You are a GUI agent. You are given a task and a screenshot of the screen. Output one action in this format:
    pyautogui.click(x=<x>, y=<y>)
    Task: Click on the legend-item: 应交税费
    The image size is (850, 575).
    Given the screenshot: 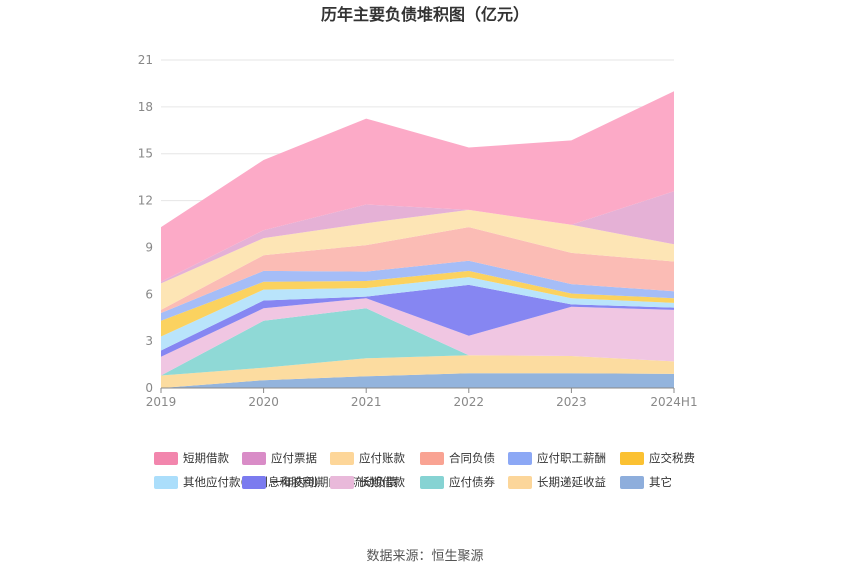 What is the action you would take?
    pyautogui.click(x=657, y=458)
    